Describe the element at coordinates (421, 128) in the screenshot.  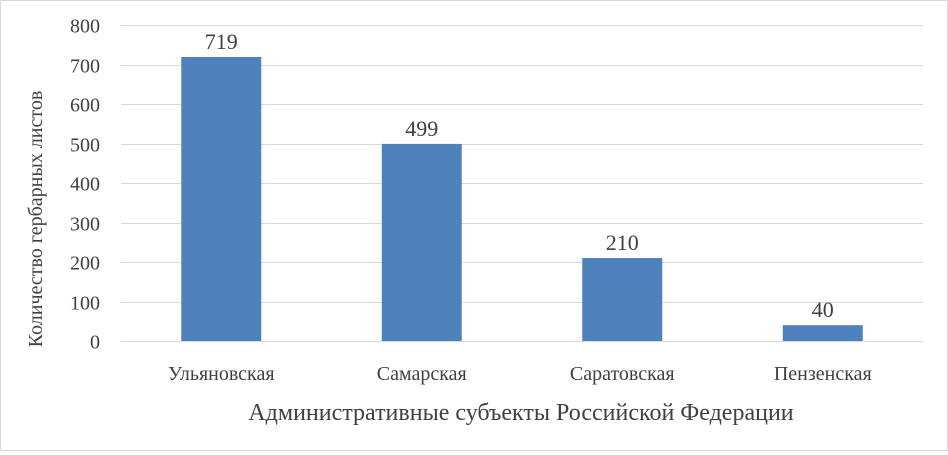
I see `data-label: 499` at that location.